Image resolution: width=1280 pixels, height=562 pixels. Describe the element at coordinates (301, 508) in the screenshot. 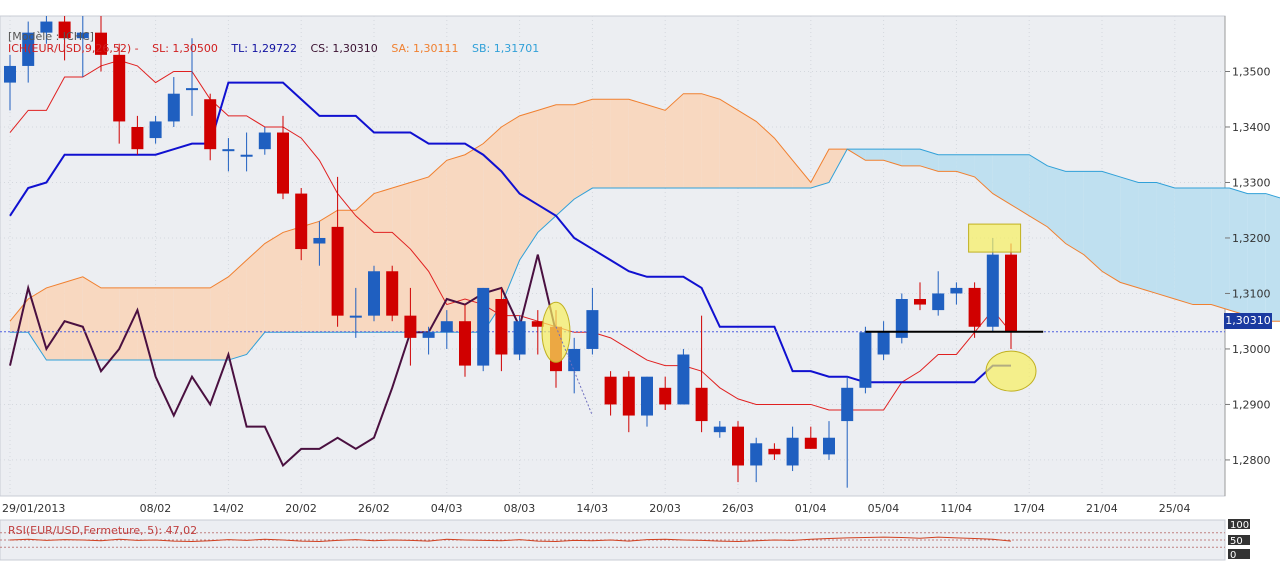

I see `x-tick-label: 20/02` at that location.